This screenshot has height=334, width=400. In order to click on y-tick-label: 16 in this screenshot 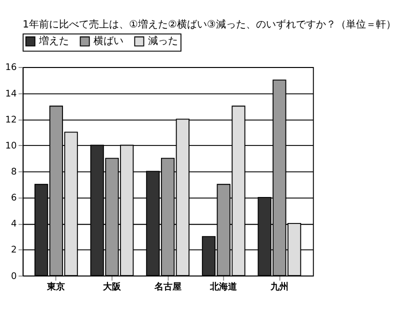, I will do `click(11, 68)`.